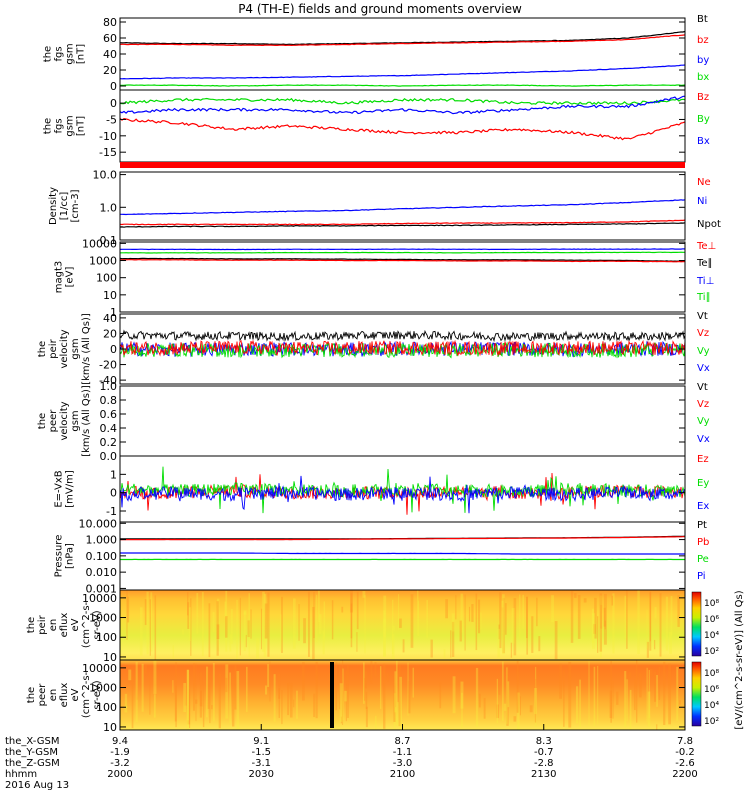 This screenshot has height=800, width=750. I want to click on colorbar-tick: 10⁴, so click(711, 706).